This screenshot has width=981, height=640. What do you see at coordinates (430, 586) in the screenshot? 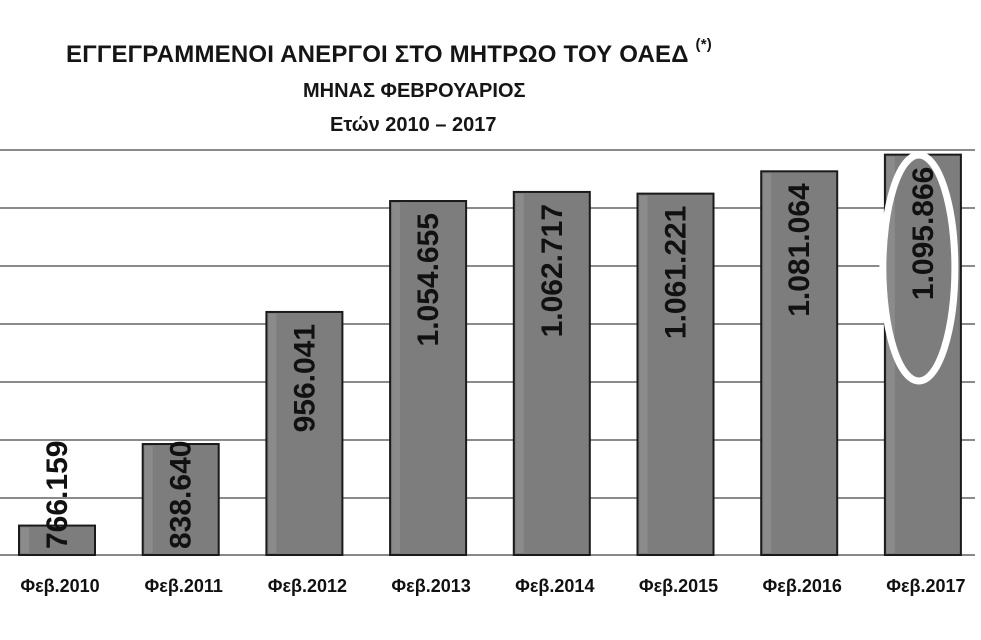
I see `x-tick-label: Φεβ.2013` at bounding box center [430, 586].